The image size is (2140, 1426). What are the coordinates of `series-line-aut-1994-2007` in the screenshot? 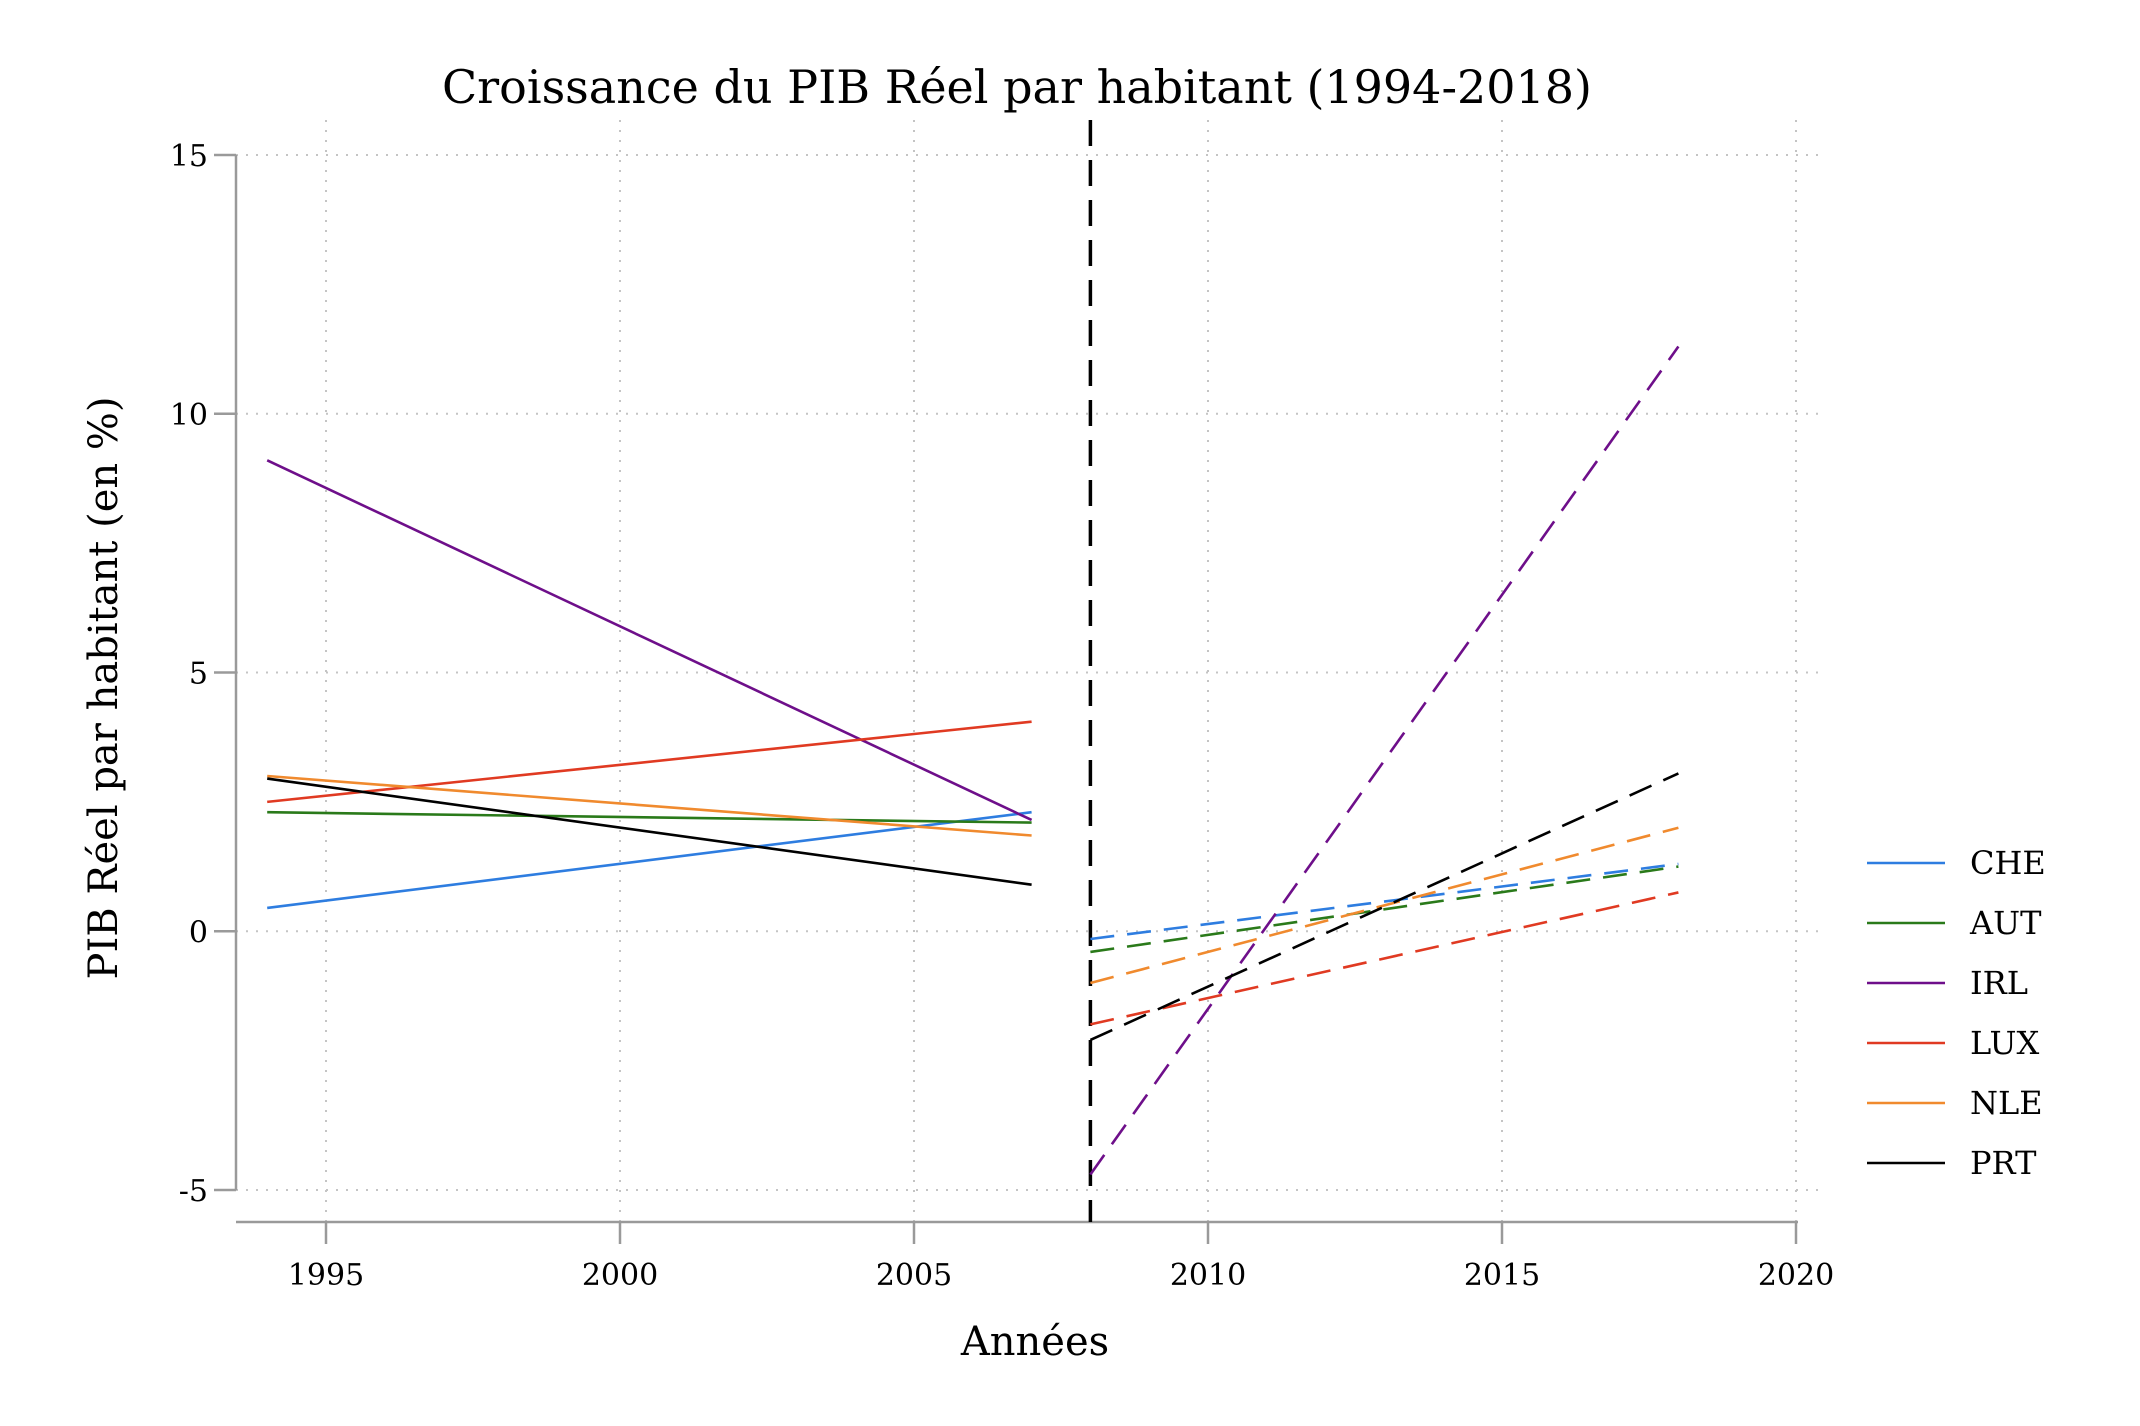 It's located at (649, 817).